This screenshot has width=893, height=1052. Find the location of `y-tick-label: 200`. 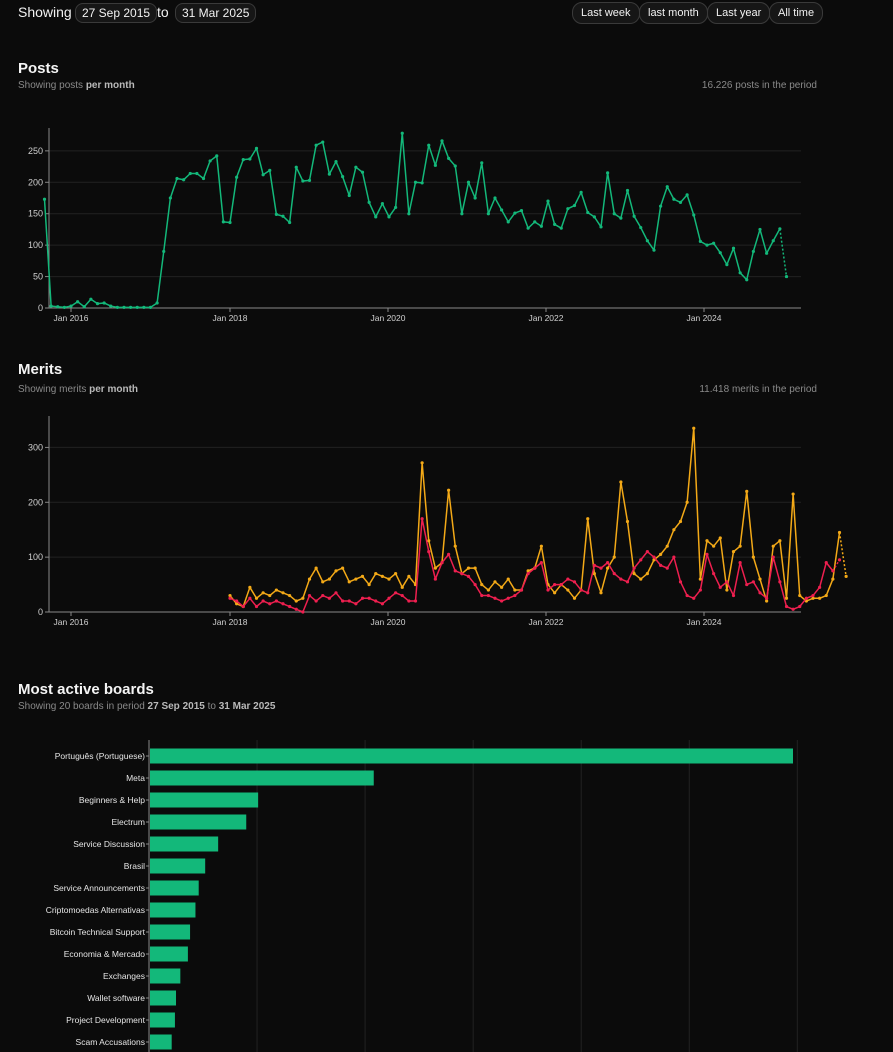

y-tick-label: 200 is located at coordinates (35, 182).